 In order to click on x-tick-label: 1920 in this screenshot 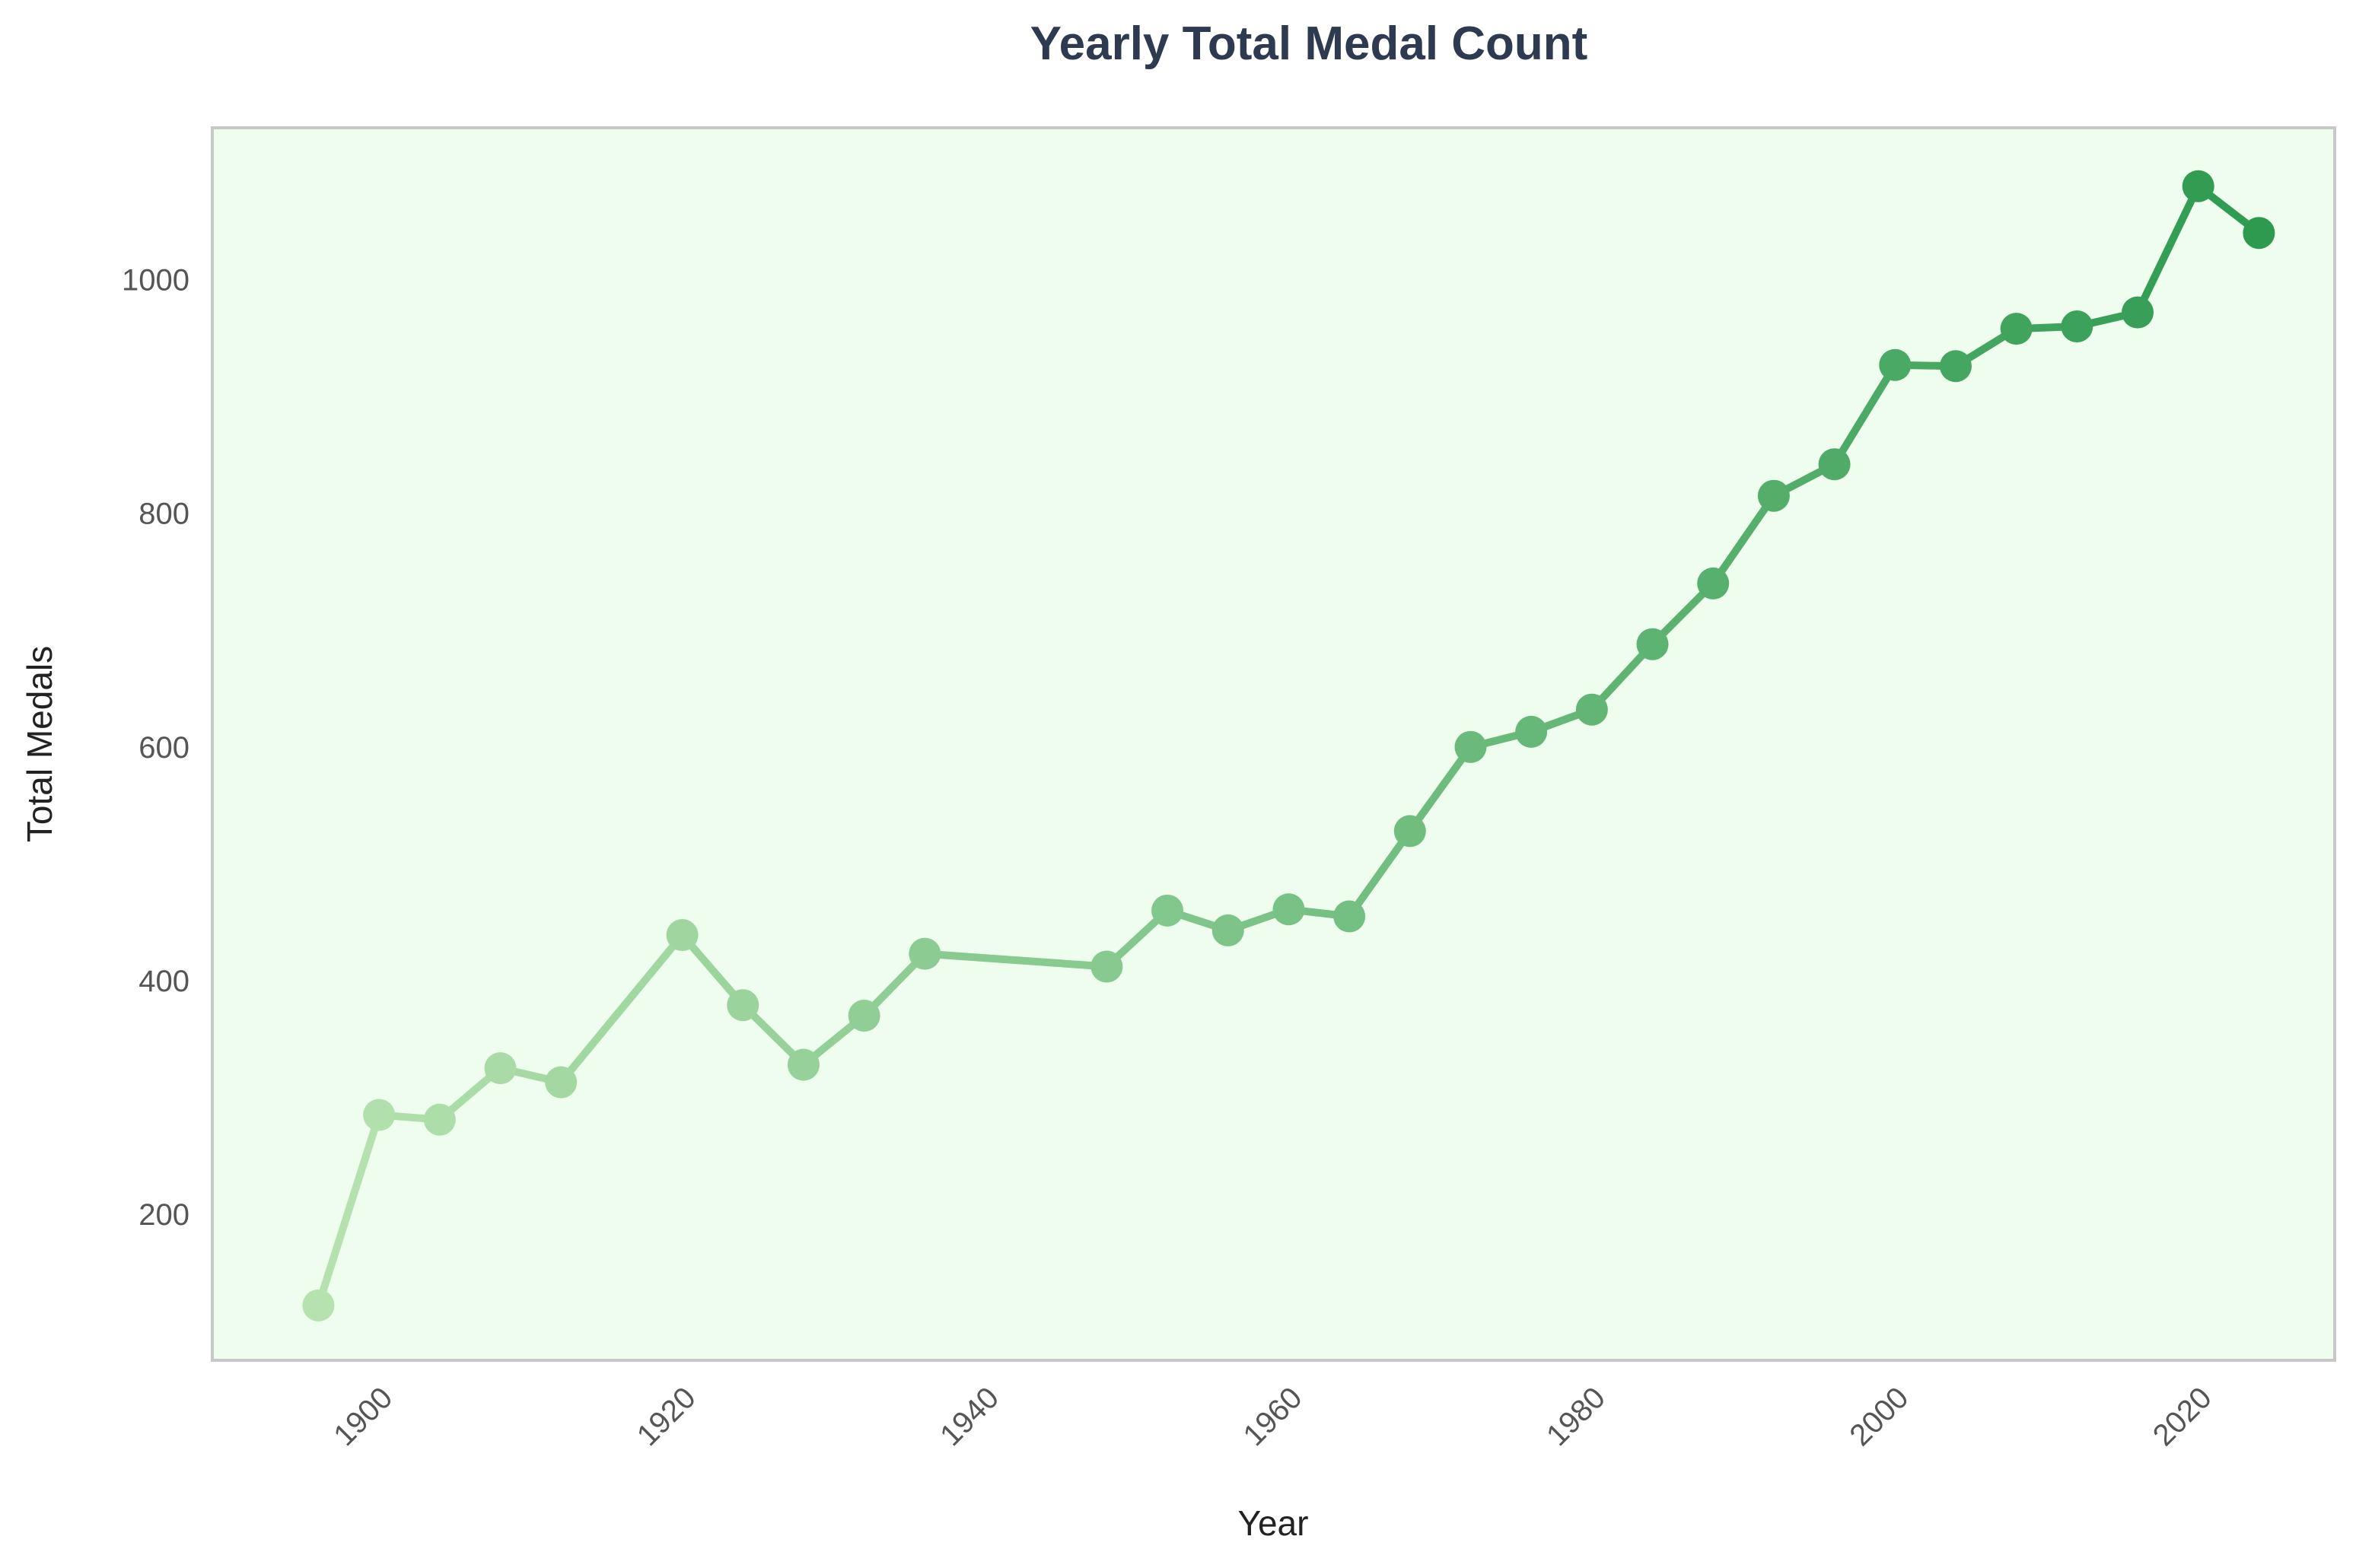, I will do `click(666, 1416)`.